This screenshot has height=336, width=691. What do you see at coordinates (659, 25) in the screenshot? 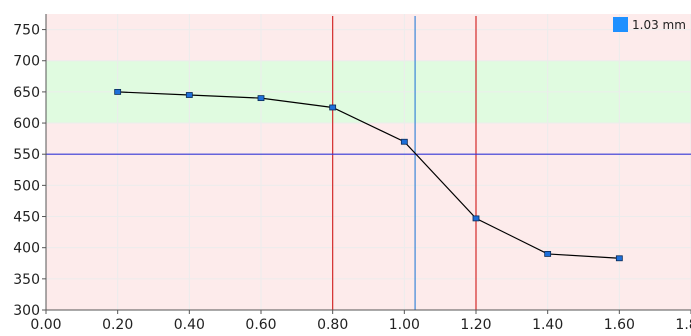
I see `legend-label: 1.03 mm` at bounding box center [659, 25].